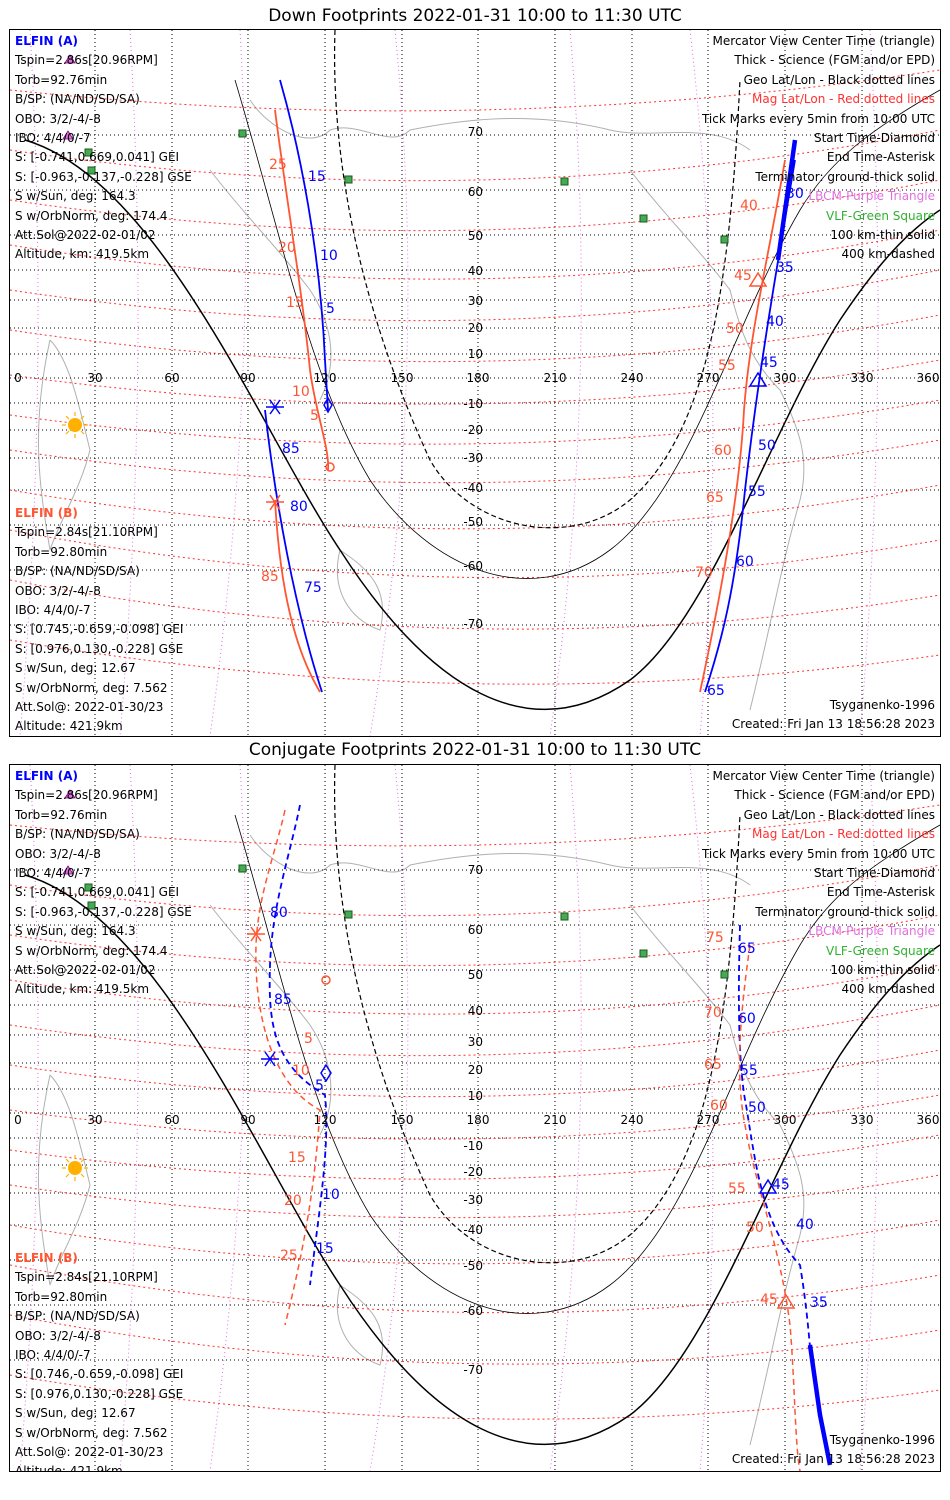 The height and width of the screenshot is (1500, 950). I want to click on lon-tick-label: 180, so click(478, 1120).